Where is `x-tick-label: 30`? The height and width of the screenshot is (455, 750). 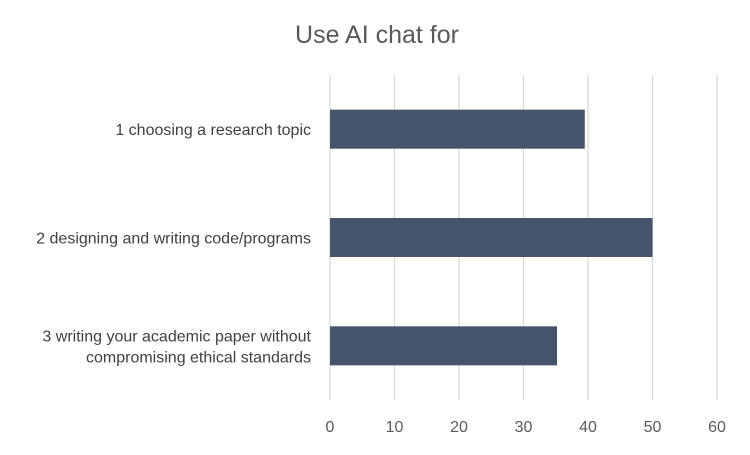
x-tick-label: 30 is located at coordinates (524, 427).